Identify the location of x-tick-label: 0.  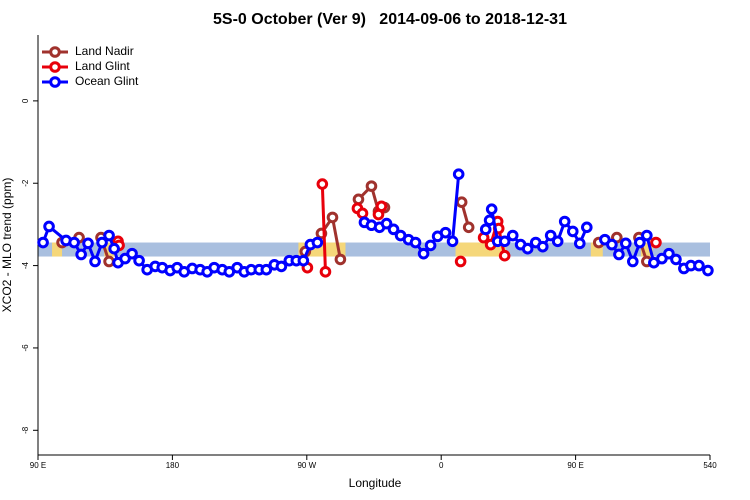
(441, 465).